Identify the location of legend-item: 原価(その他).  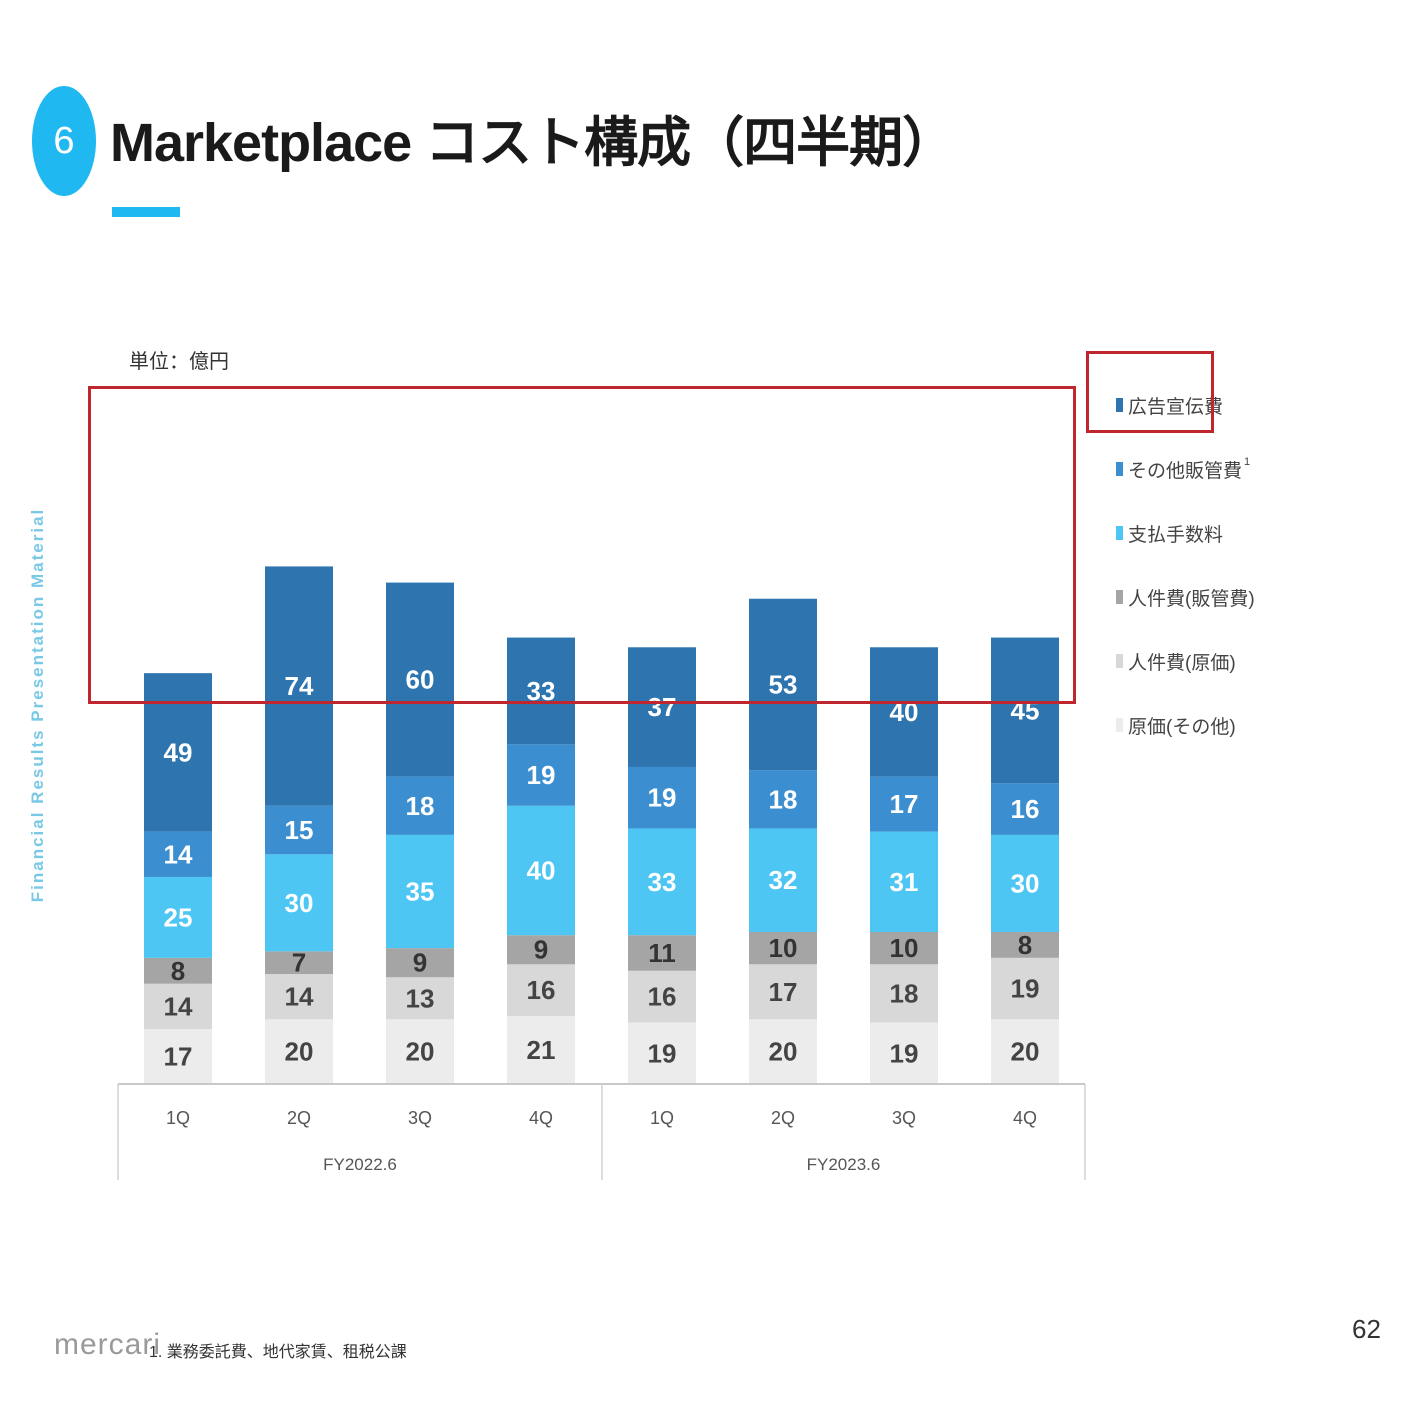
(1185, 744).